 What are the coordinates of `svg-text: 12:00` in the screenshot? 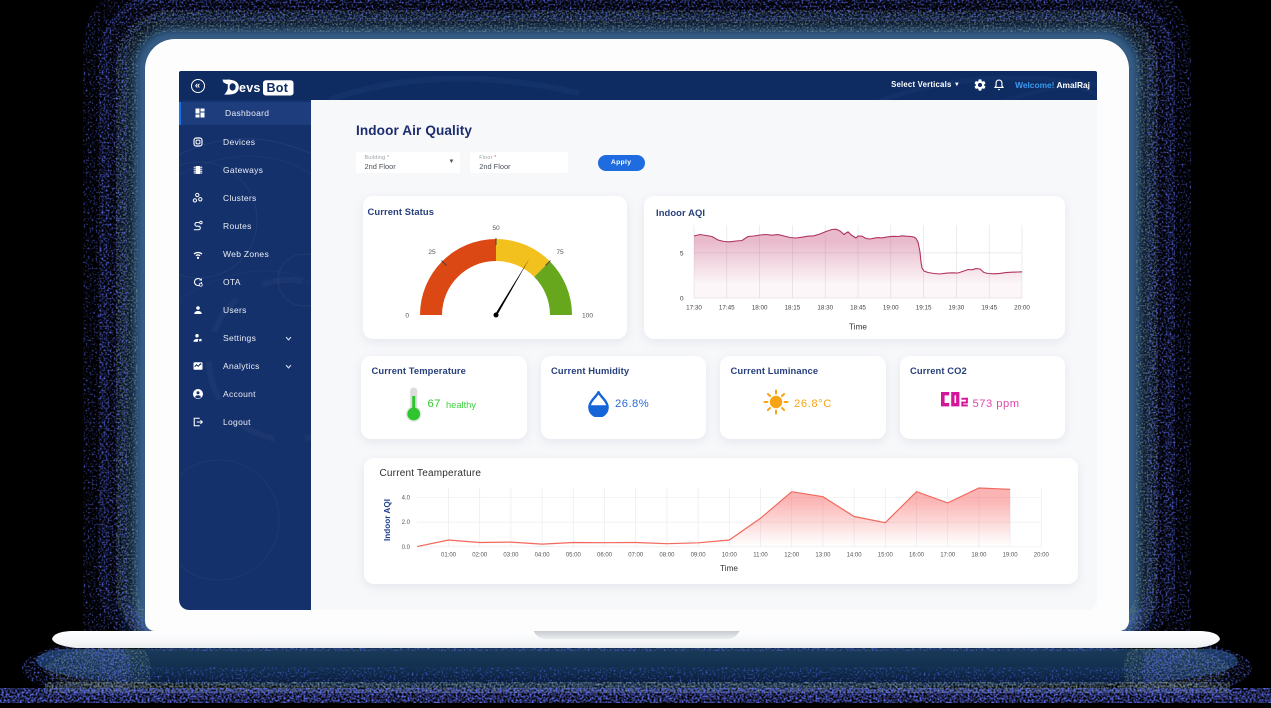 It's located at (792, 555).